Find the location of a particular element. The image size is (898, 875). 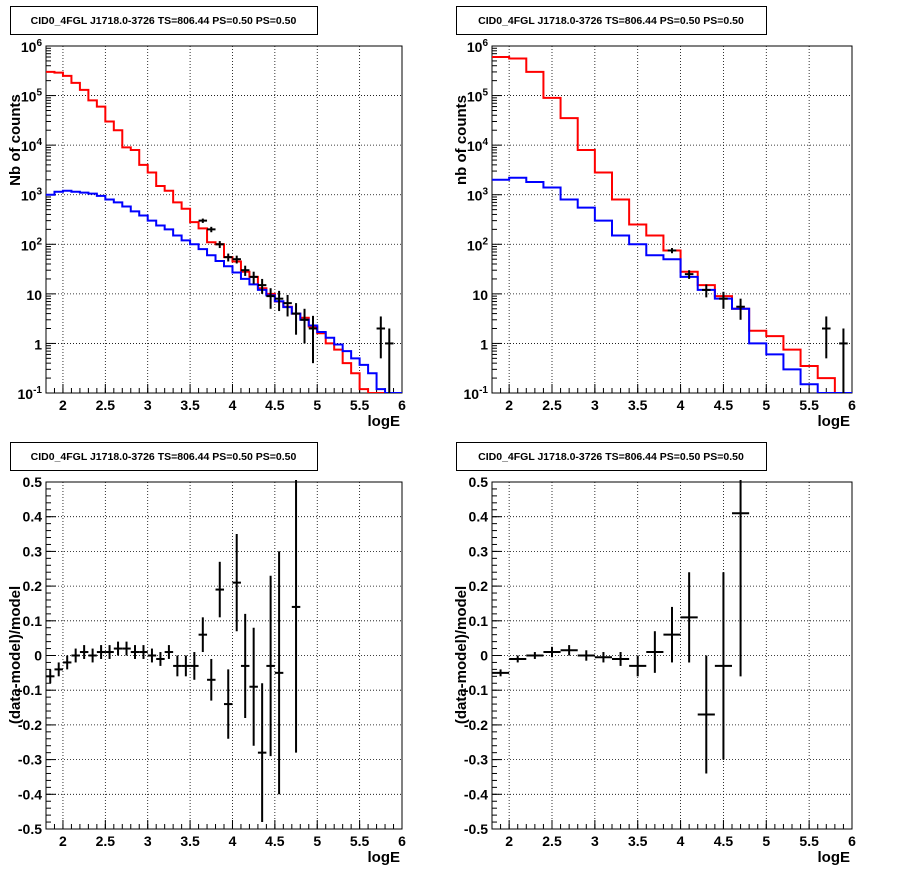

x-tick-label: 3.5 is located at coordinates (638, 841).